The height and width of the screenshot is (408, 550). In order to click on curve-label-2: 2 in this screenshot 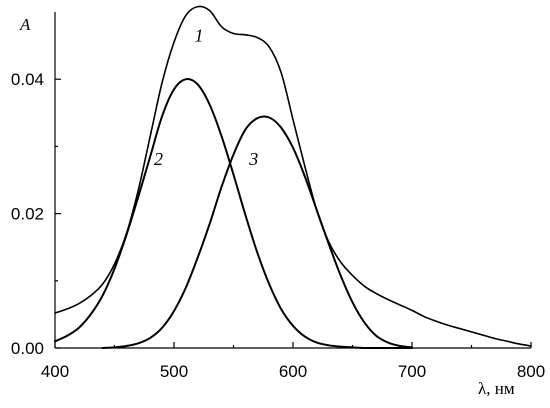, I will do `click(158, 159)`.